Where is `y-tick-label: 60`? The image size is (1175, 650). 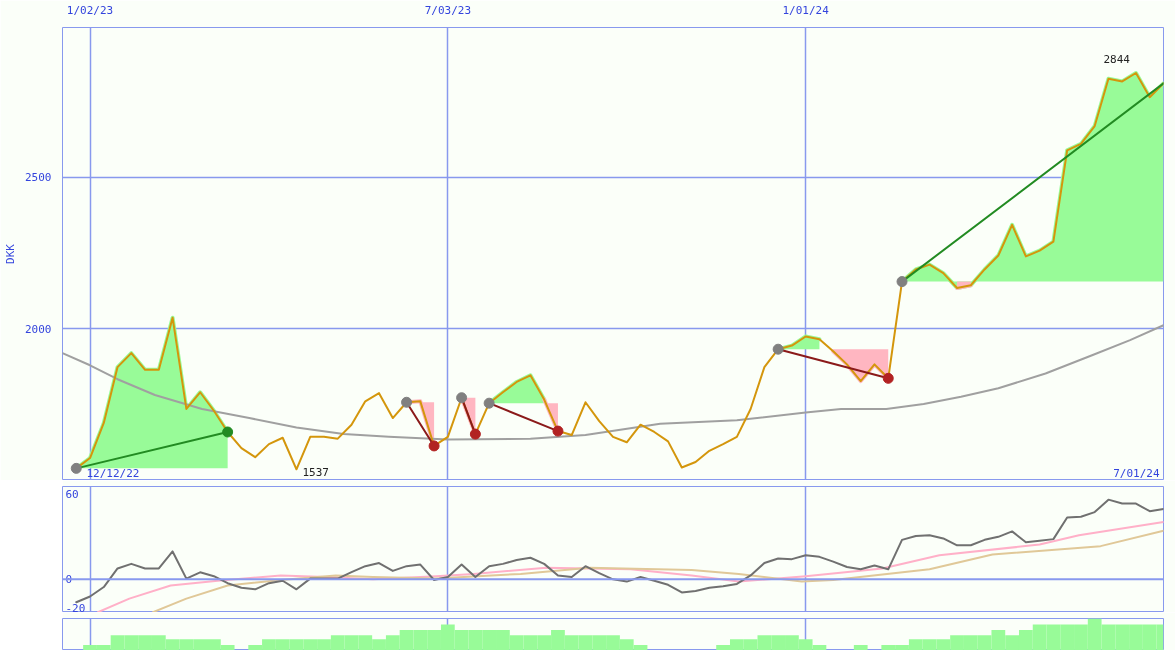 y-tick-label: 60 is located at coordinates (72, 494).